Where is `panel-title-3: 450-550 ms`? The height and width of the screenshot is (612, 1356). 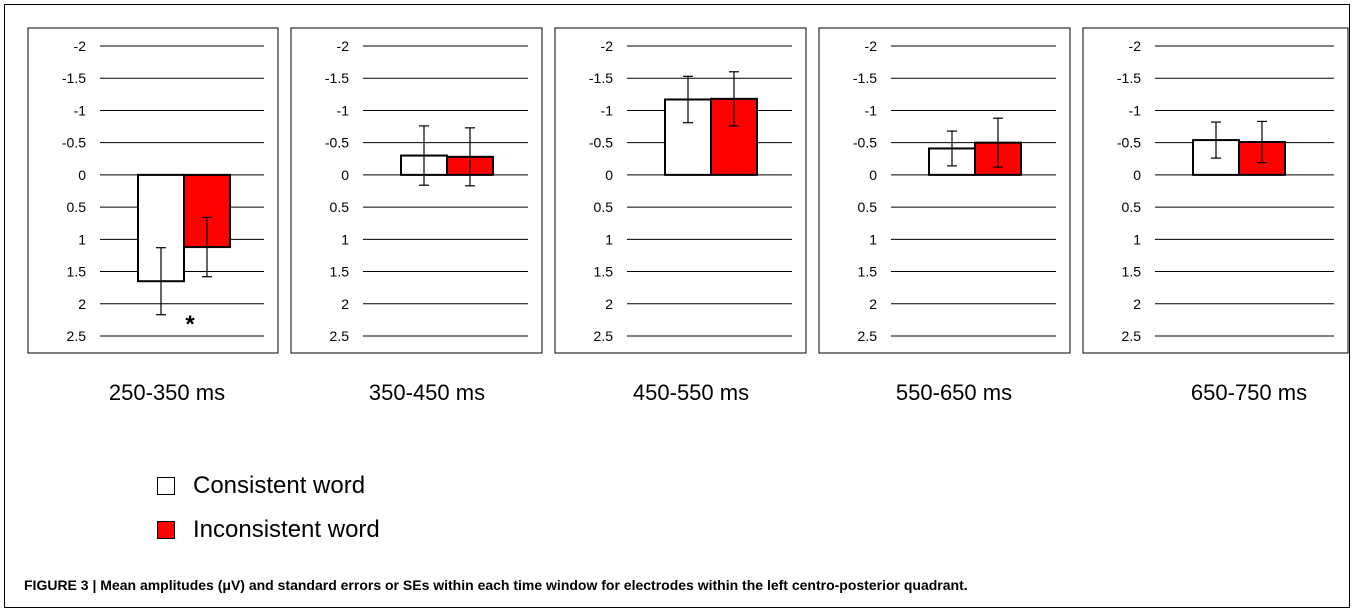
panel-title-3: 450-550 ms is located at coordinates (691, 392).